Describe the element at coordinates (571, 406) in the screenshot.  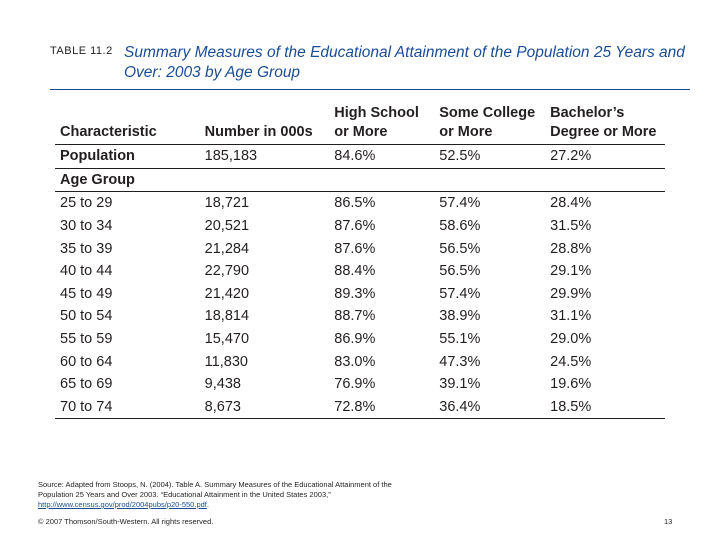
I see `cell-bachelors: 18.5%` at that location.